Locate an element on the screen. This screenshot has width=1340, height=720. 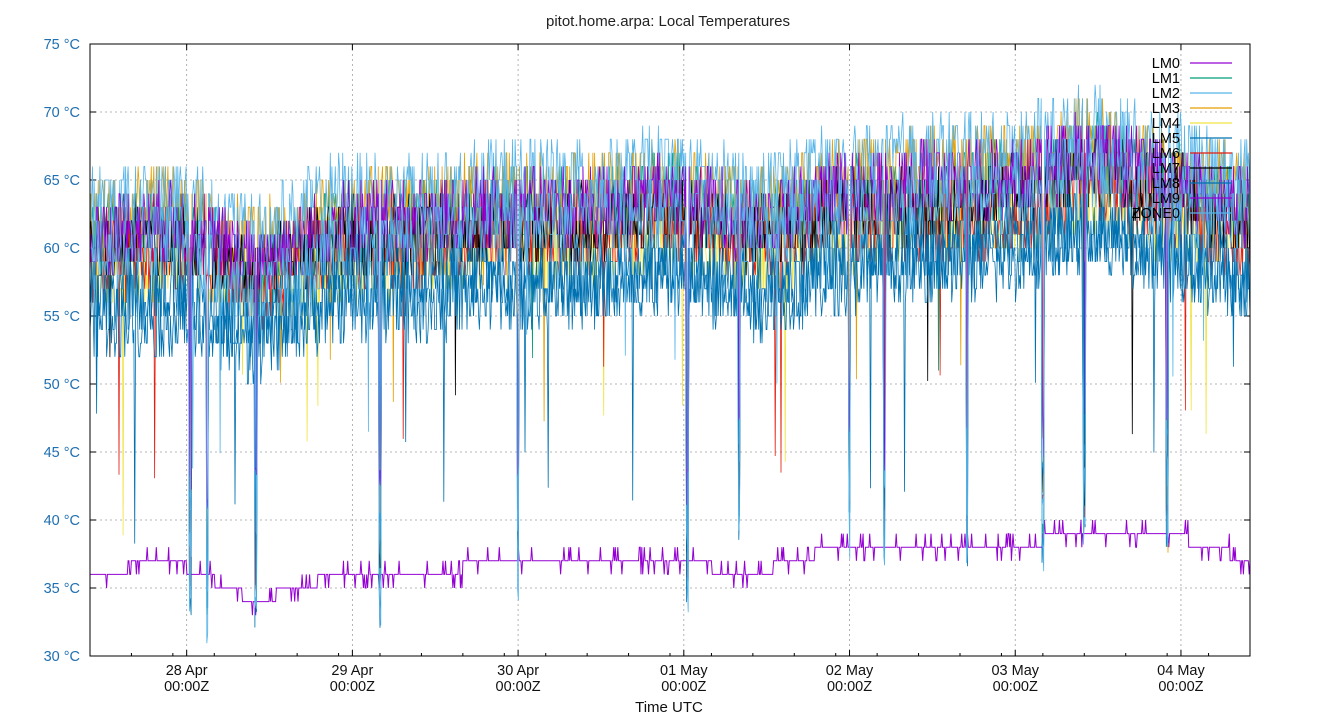
x-tick-date: 28 Apr is located at coordinates (187, 671).